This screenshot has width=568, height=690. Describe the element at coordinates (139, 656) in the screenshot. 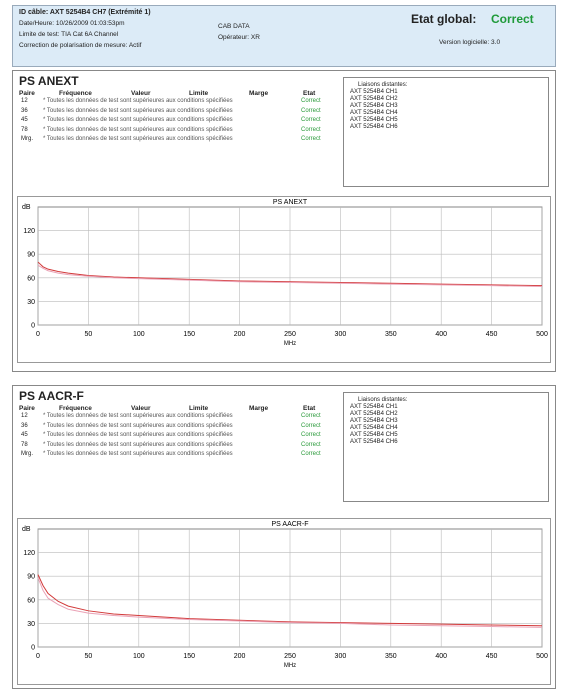

I see `x-tick-label: 100` at that location.